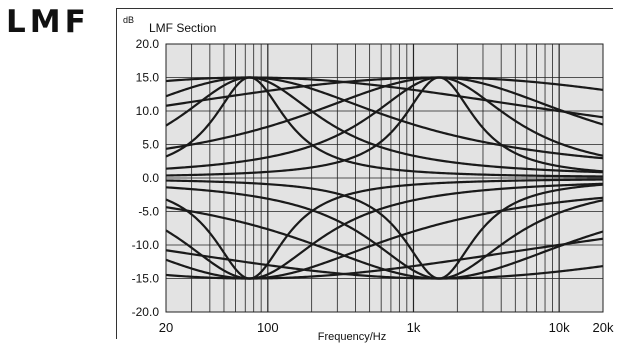 The height and width of the screenshot is (343, 618). Describe the element at coordinates (352, 337) in the screenshot. I see `x-axis-label: Frequency/Hz` at that location.